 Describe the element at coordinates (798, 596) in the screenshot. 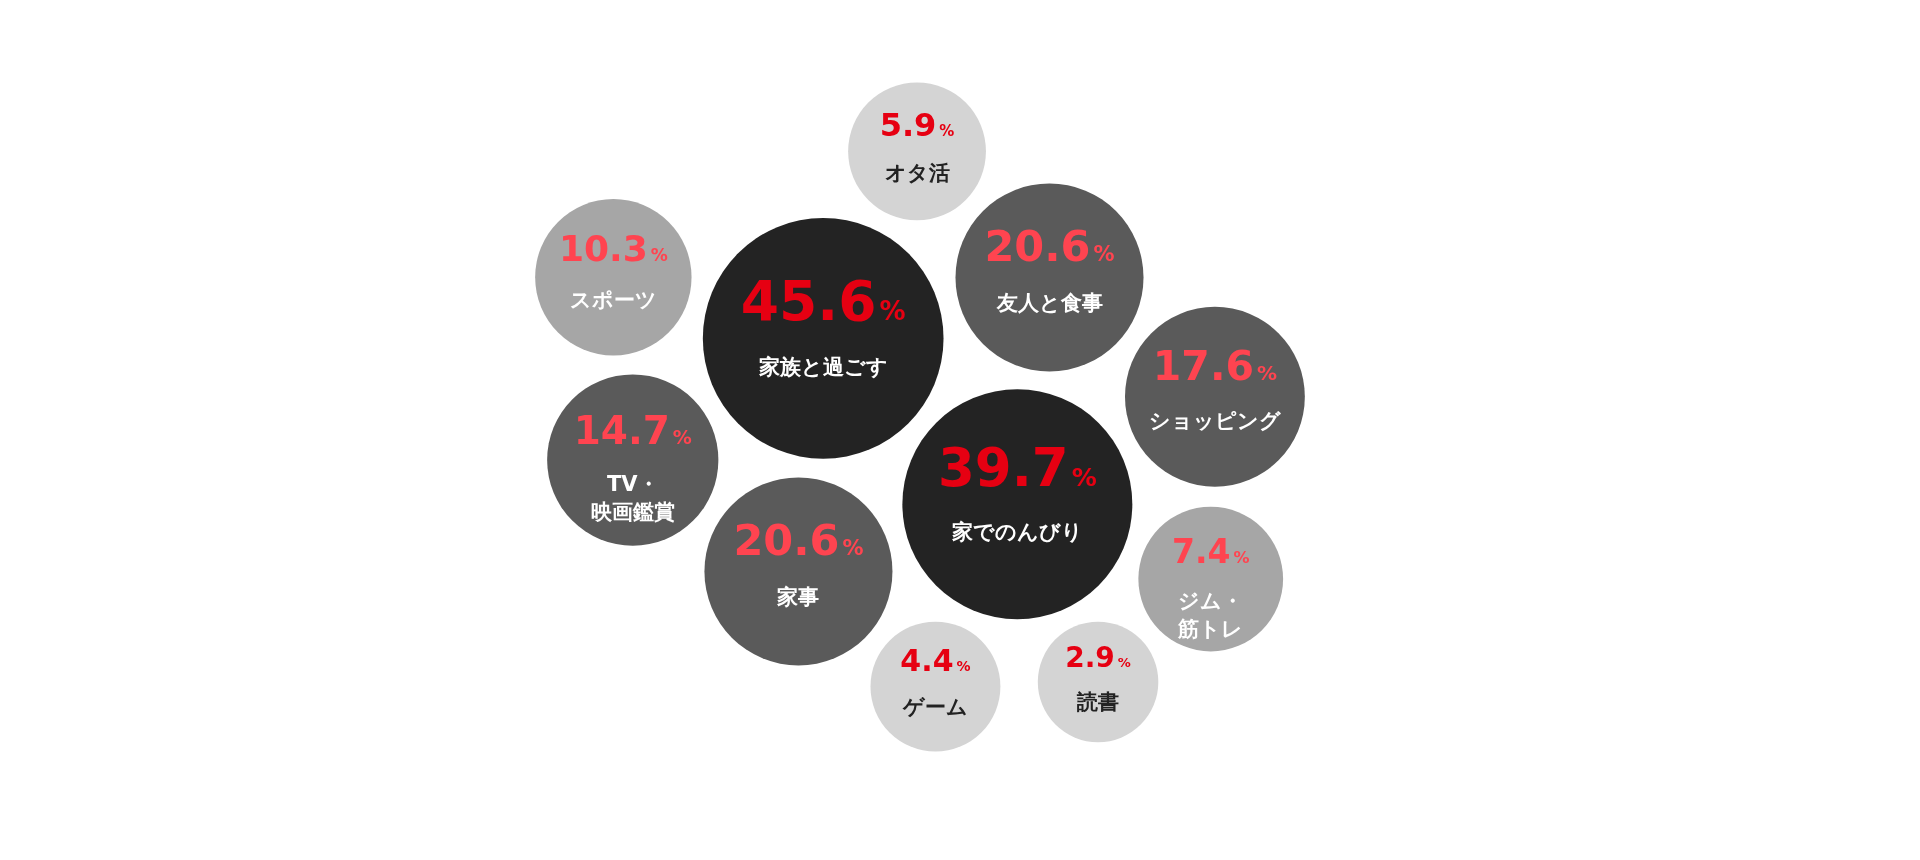

I see `category-label: 家事` at that location.